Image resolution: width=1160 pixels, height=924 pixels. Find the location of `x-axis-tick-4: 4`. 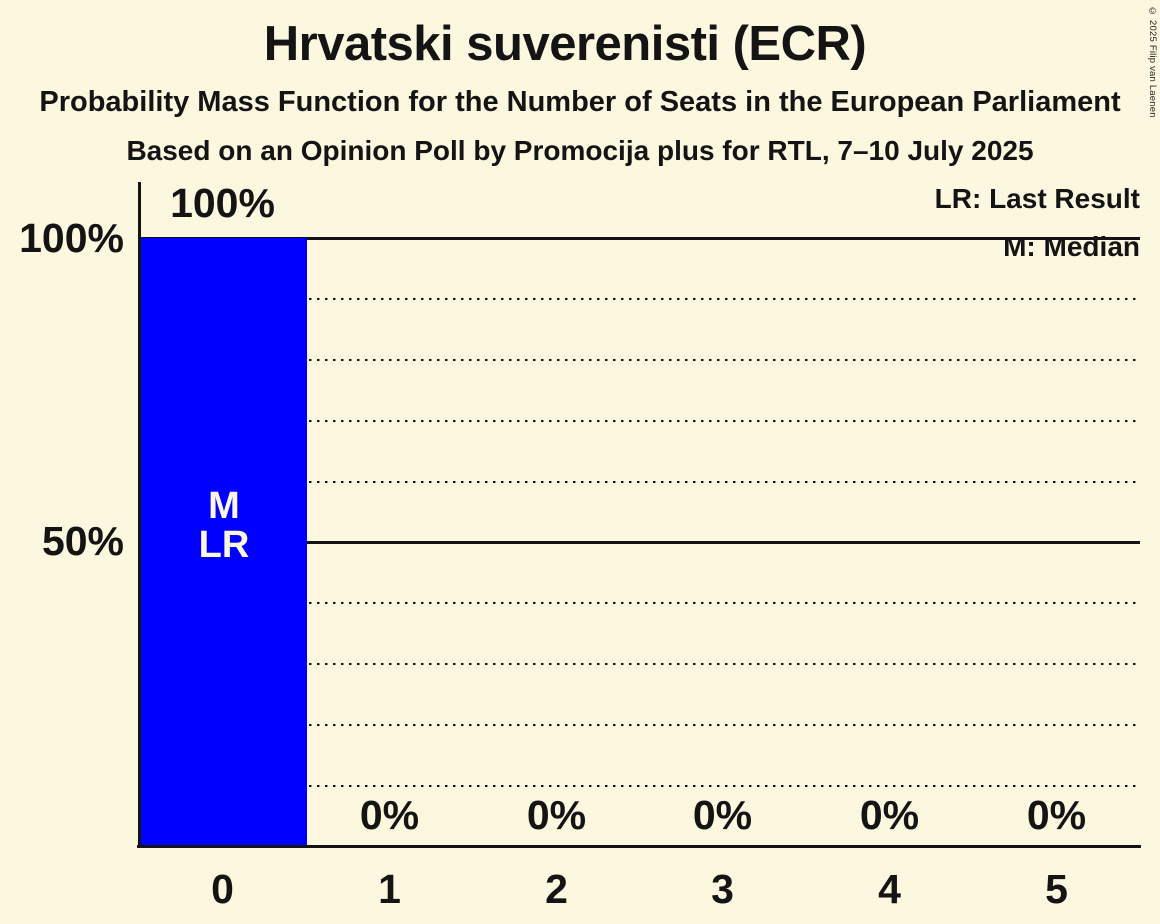

x-axis-tick-4: 4 is located at coordinates (889, 889).